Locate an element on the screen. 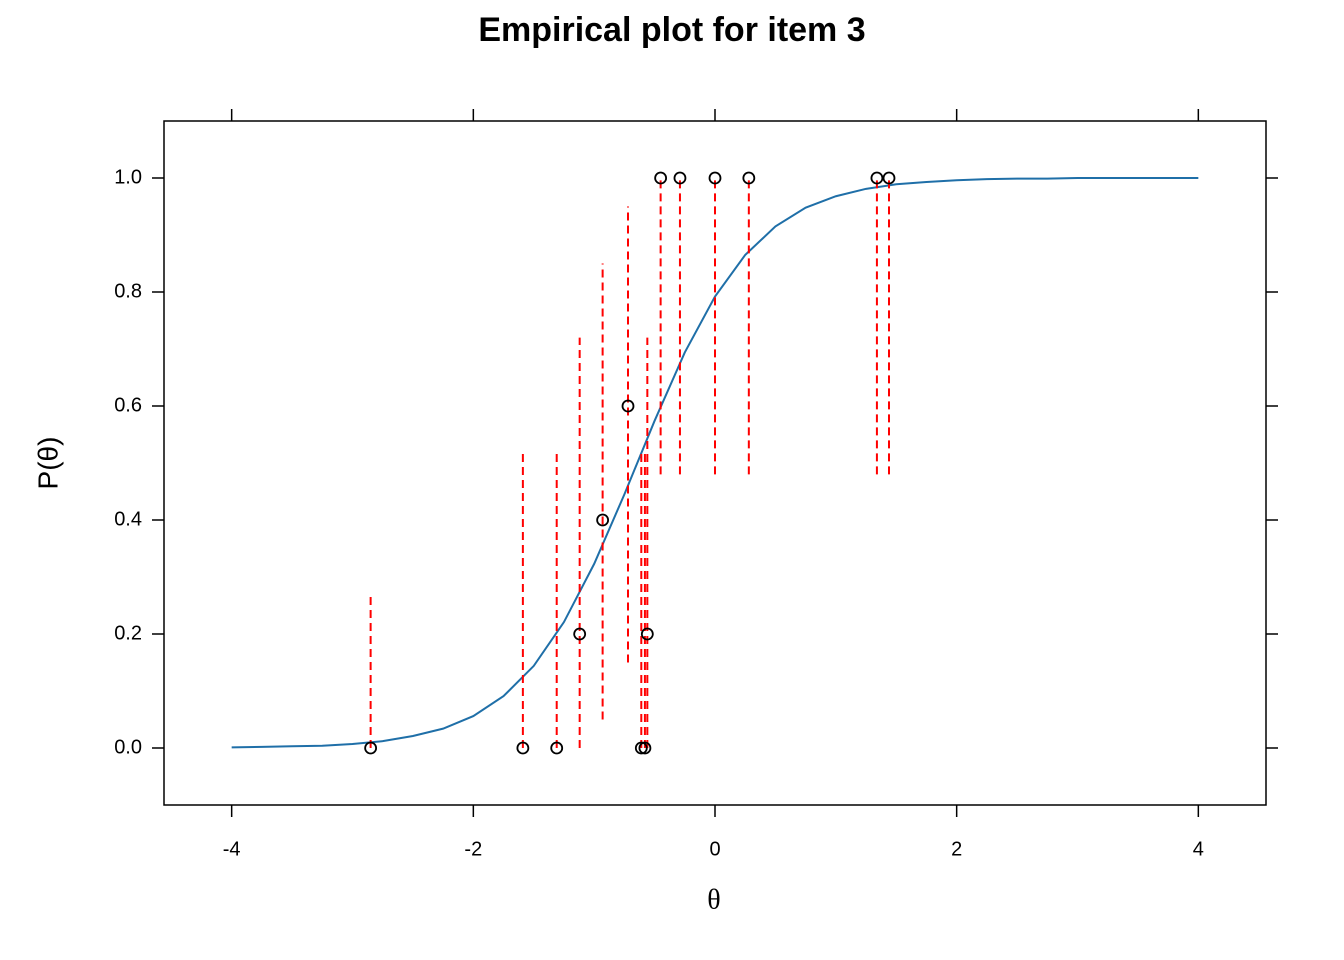 This screenshot has width=1344, height=960. x-tick-label: -4 is located at coordinates (232, 849).